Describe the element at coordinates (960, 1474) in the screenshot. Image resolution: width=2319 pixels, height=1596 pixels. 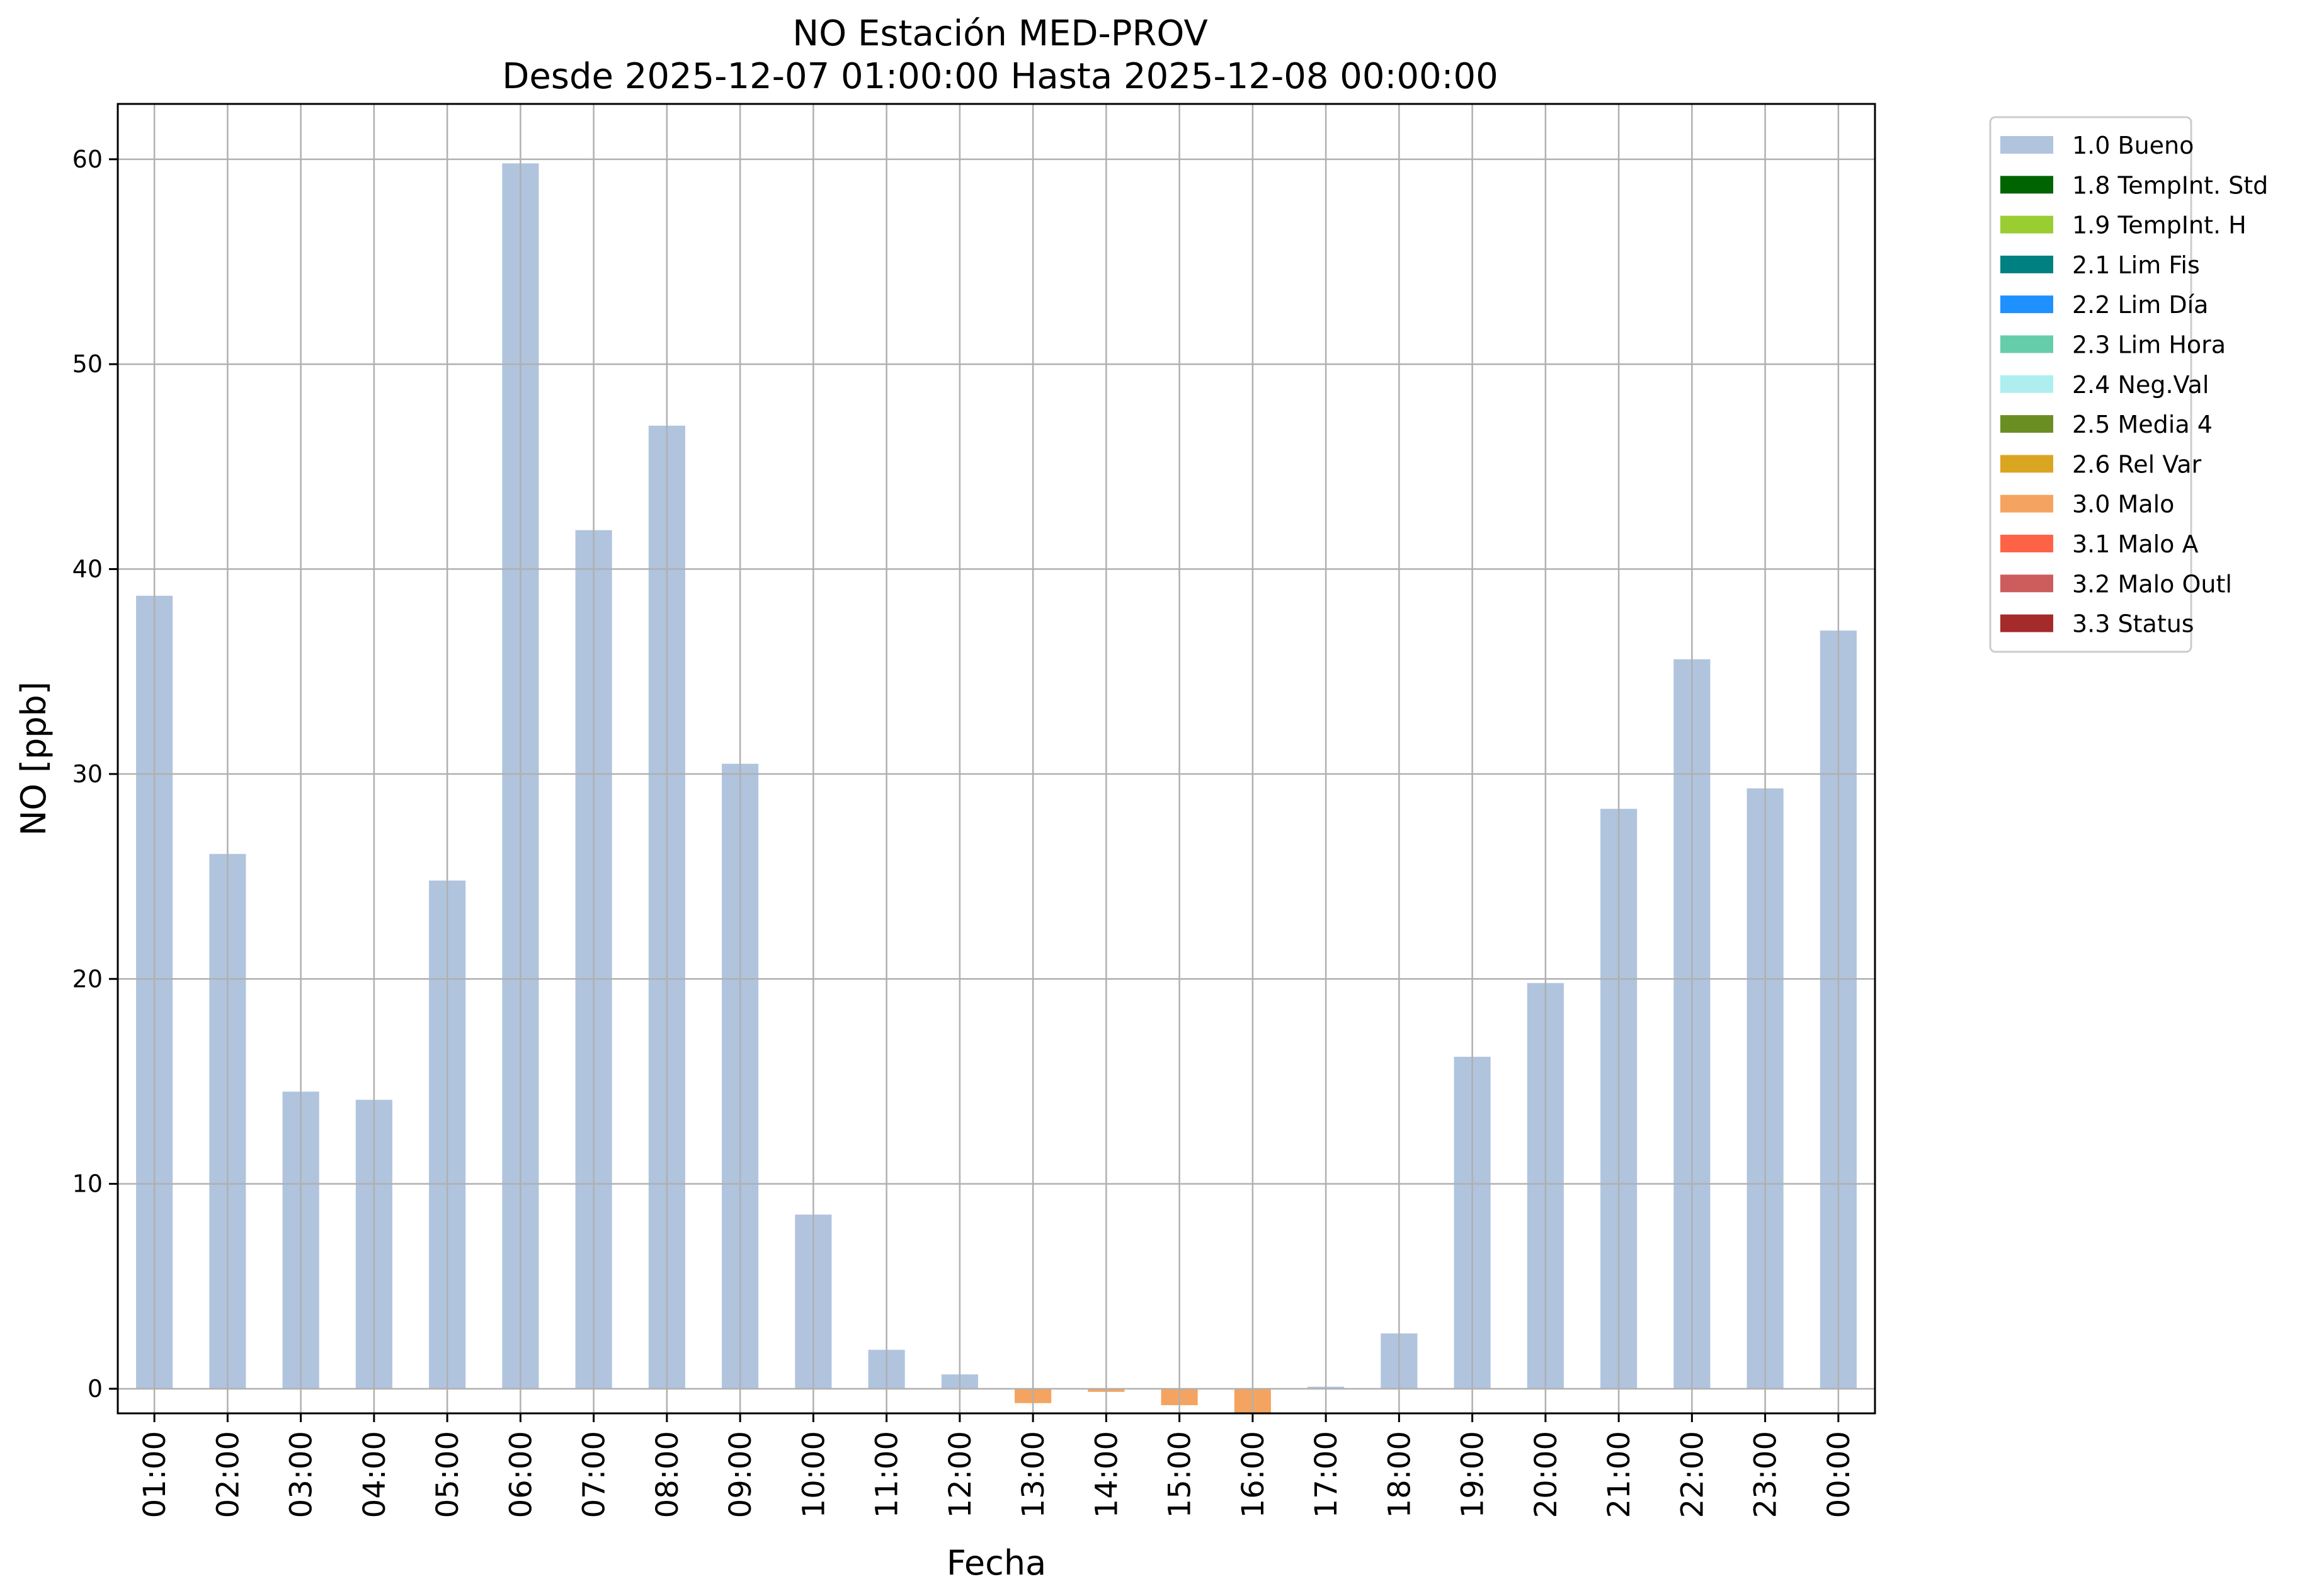
I see `x-tick-label: 12:00` at that location.